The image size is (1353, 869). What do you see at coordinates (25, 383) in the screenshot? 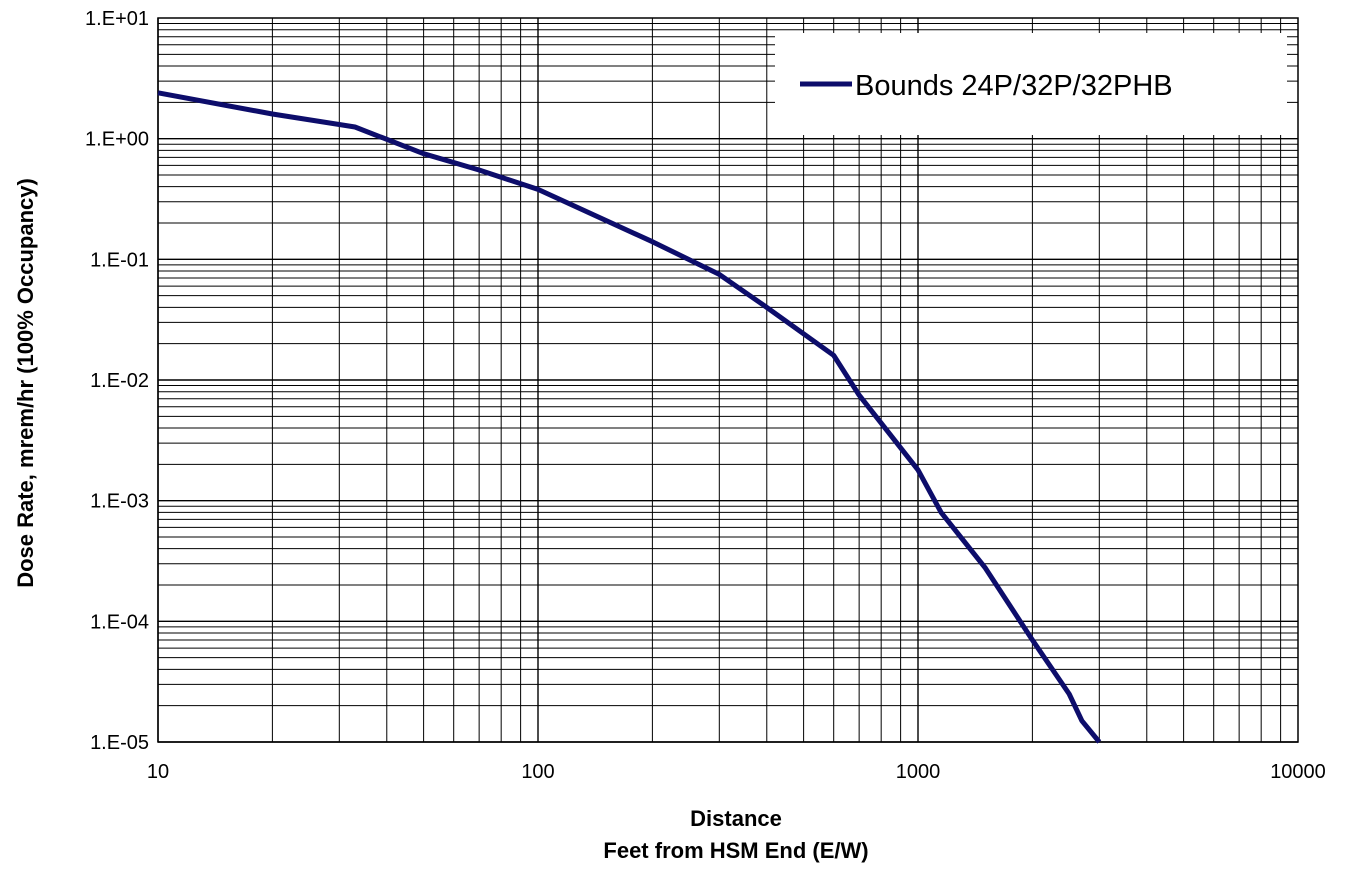
I see `y-axis-title: Dose Rate, mrem/hr (100% Occupancy)` at bounding box center [25, 383].